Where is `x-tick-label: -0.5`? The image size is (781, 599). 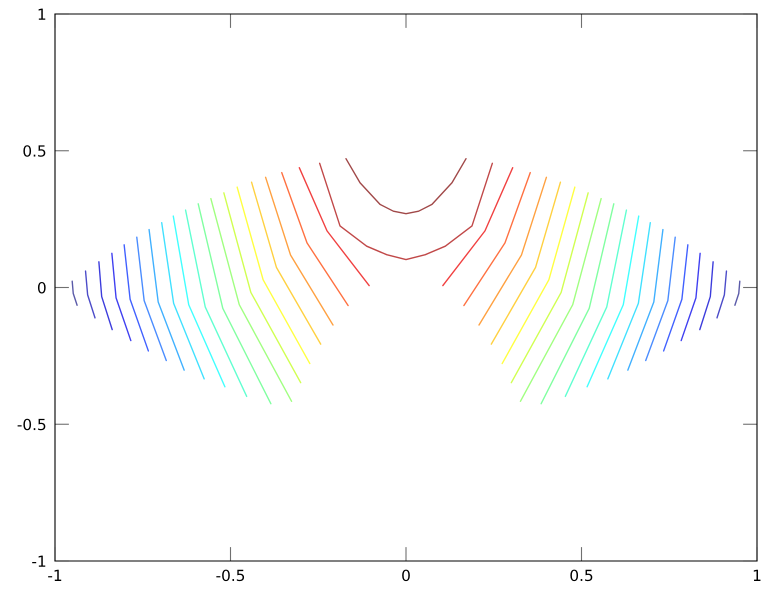 x-tick-label: -0.5 is located at coordinates (230, 576).